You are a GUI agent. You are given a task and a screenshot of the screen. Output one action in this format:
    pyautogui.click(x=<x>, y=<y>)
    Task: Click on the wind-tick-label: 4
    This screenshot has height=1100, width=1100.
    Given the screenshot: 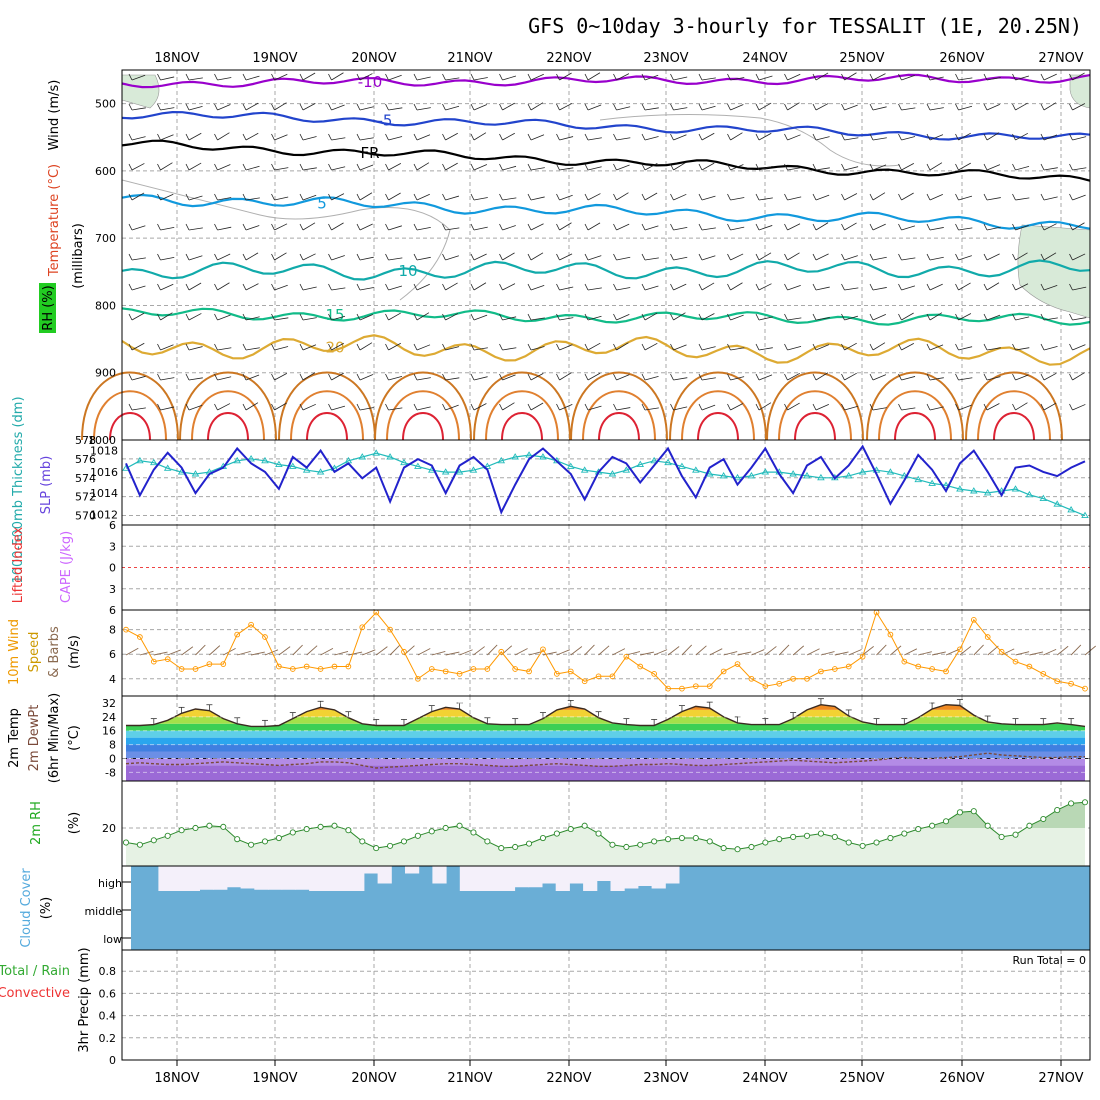 What is the action you would take?
    pyautogui.click(x=112, y=679)
    